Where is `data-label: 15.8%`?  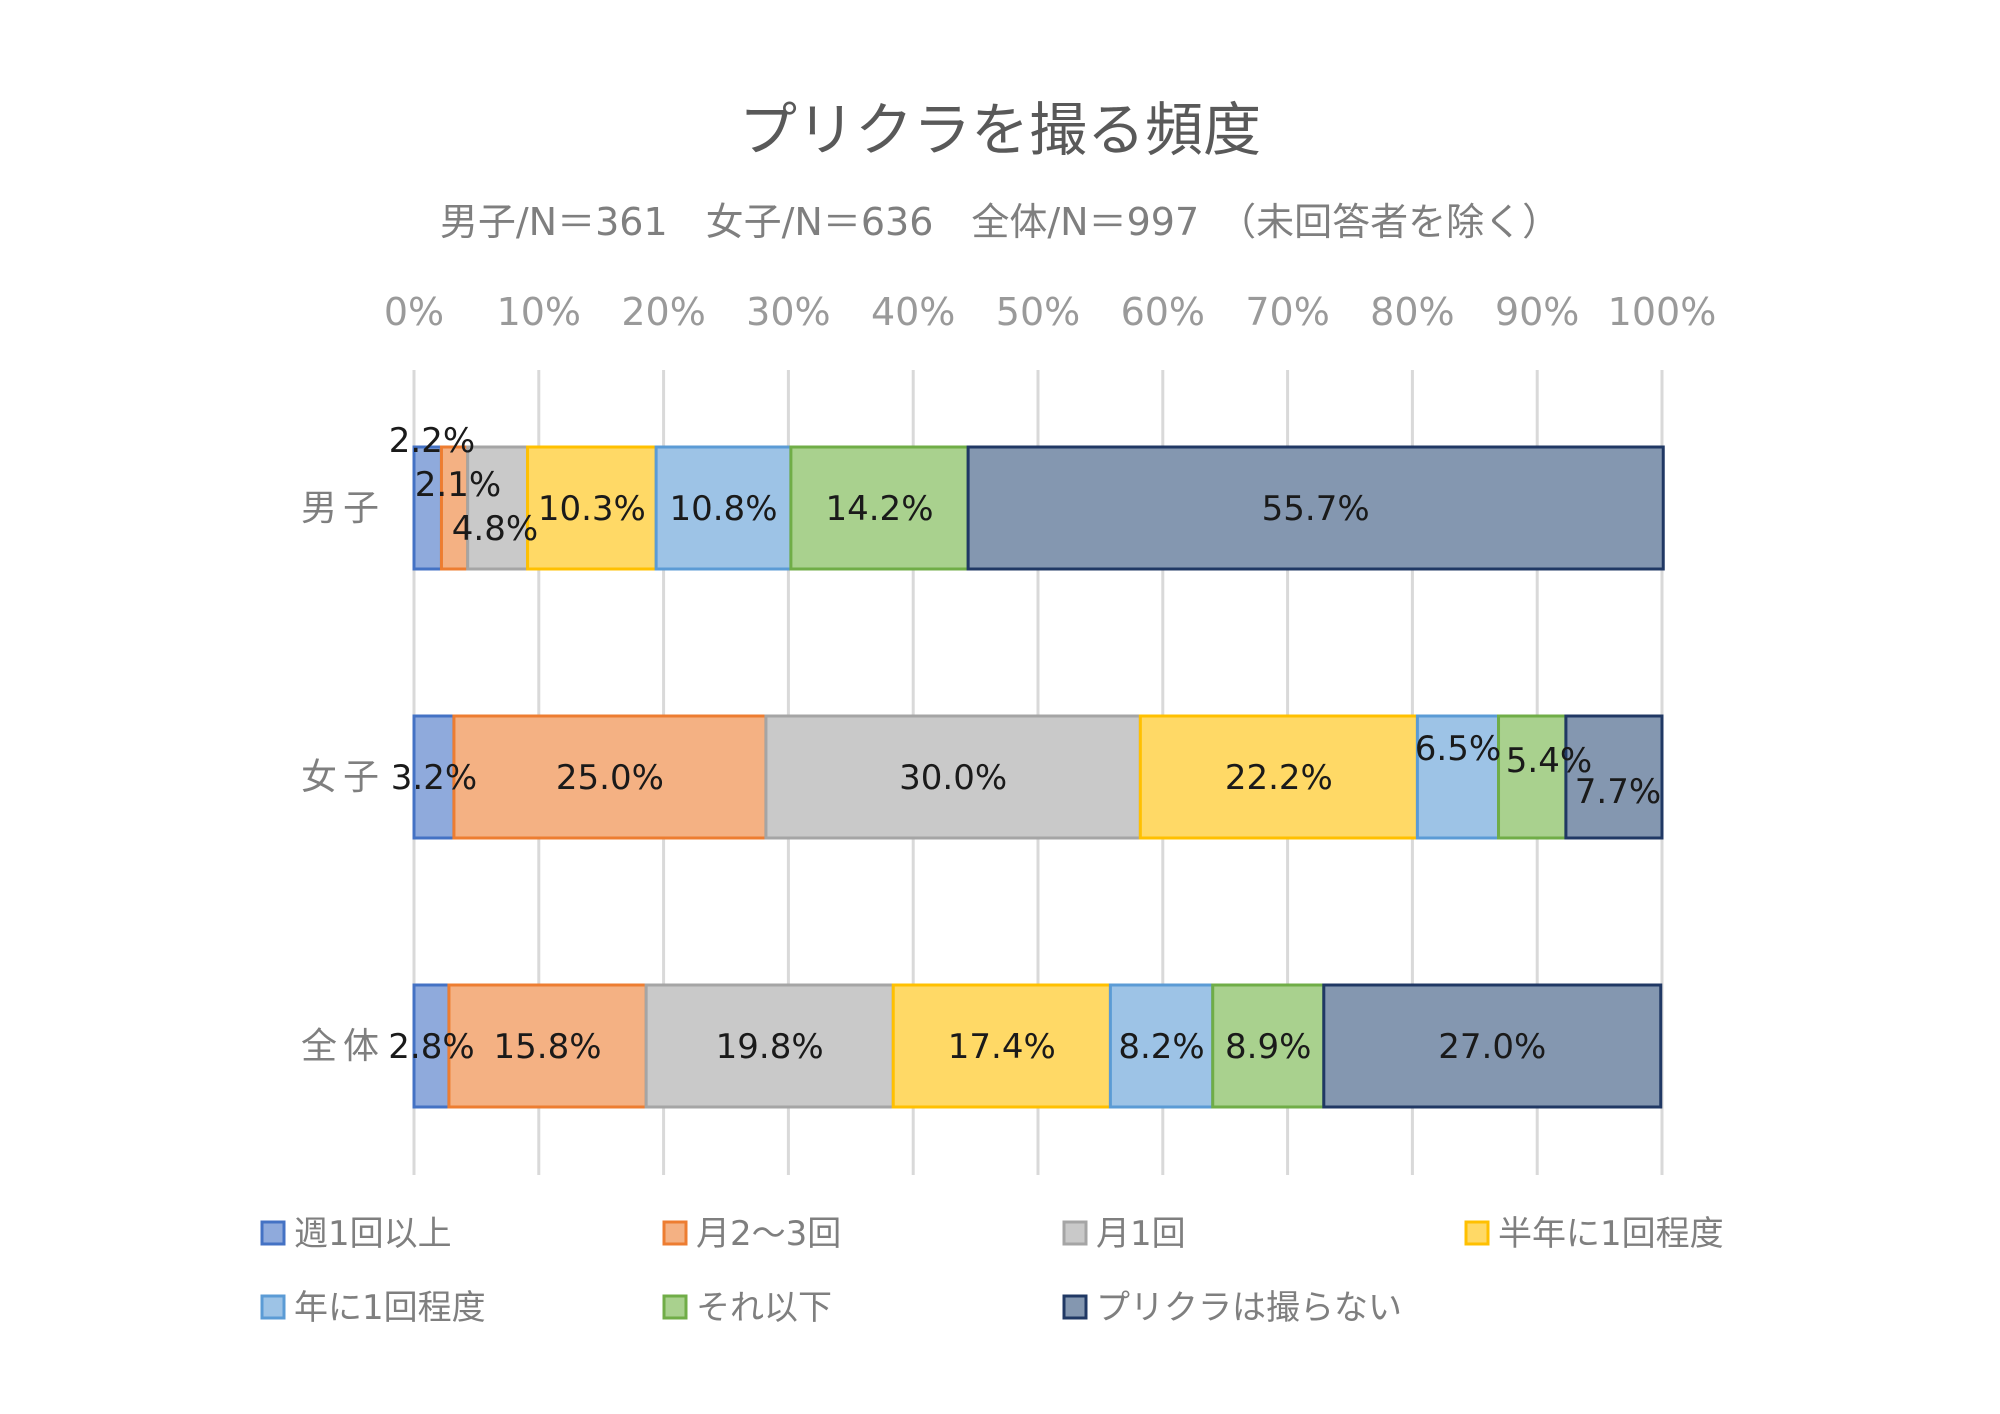 data-label: 15.8% is located at coordinates (548, 1047).